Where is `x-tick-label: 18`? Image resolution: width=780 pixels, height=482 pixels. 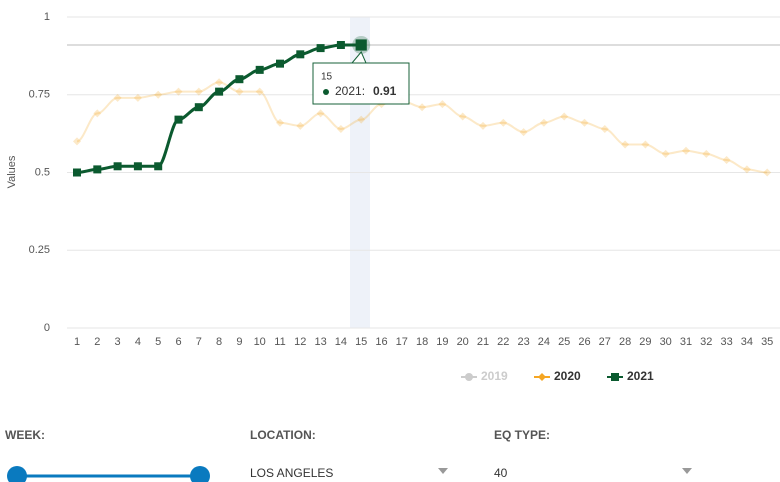
x-tick-label: 18 is located at coordinates (422, 342).